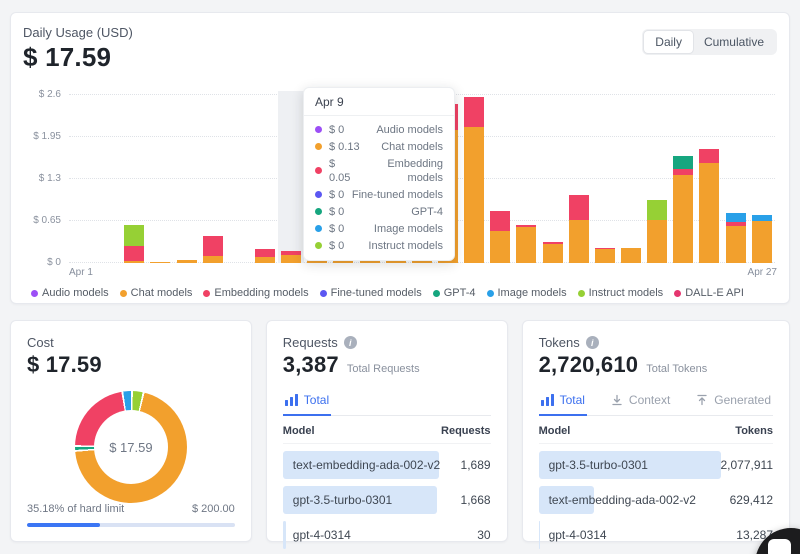  What do you see at coordinates (779, 546) in the screenshot?
I see `chat-widget-logo` at bounding box center [779, 546].